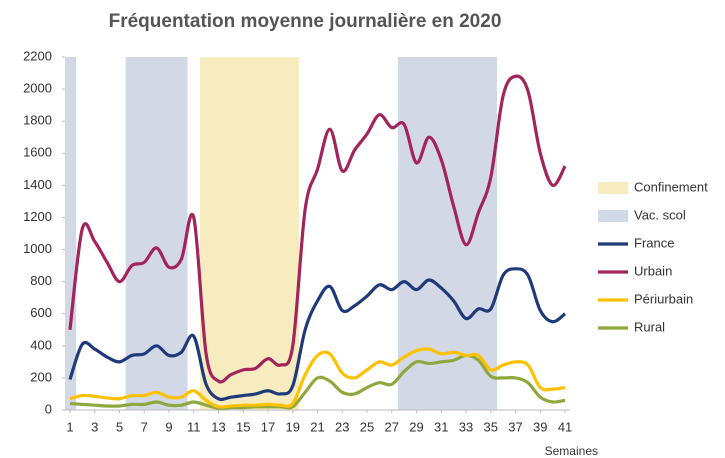 The height and width of the screenshot is (458, 725). I want to click on y-tick-label: 2200, so click(37, 55).